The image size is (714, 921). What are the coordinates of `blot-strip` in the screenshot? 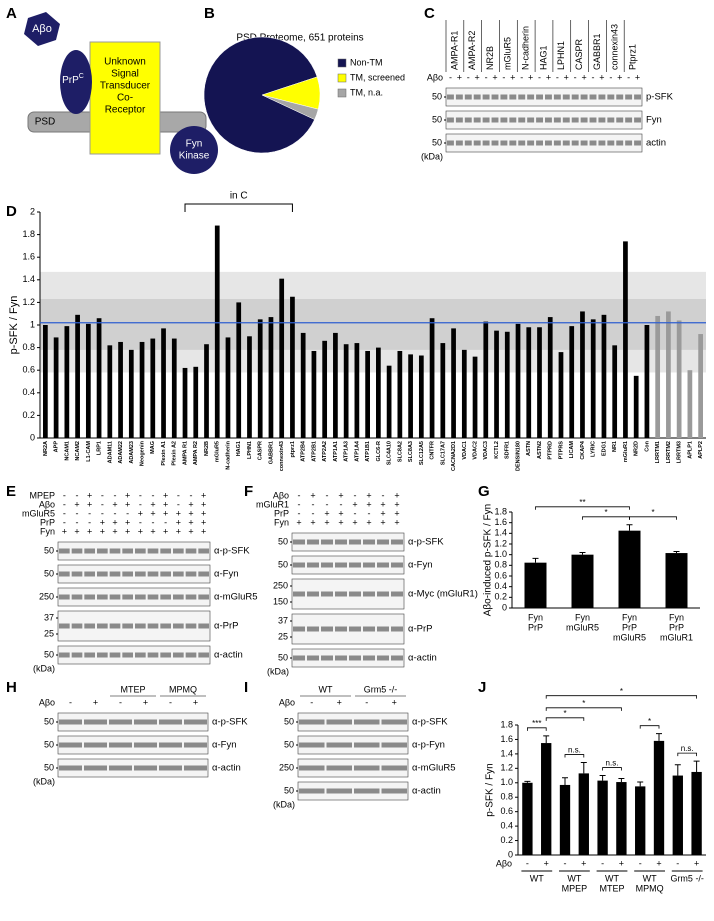 It's located at (134, 626).